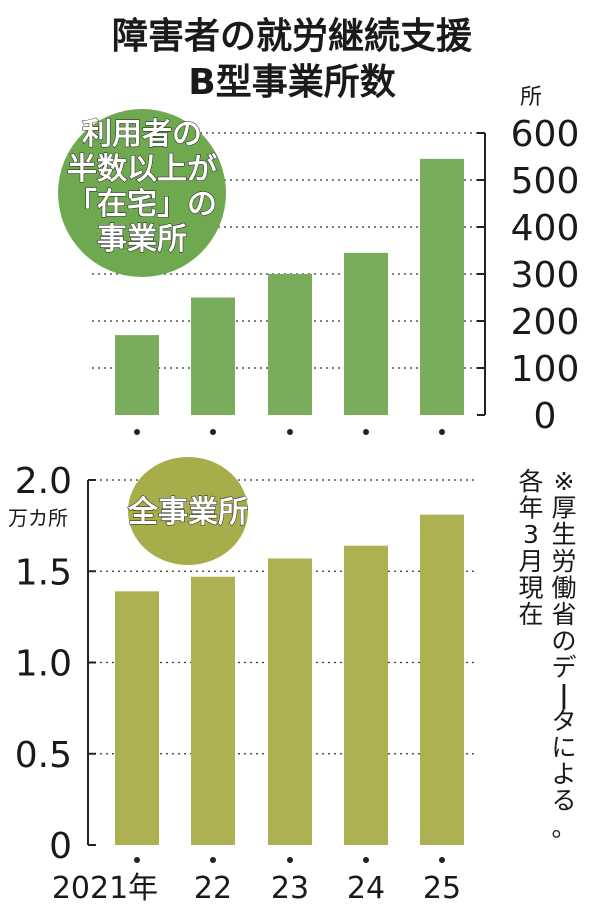  Describe the element at coordinates (442, 888) in the screenshot. I see `bottom-x-tick-label: 25` at that location.